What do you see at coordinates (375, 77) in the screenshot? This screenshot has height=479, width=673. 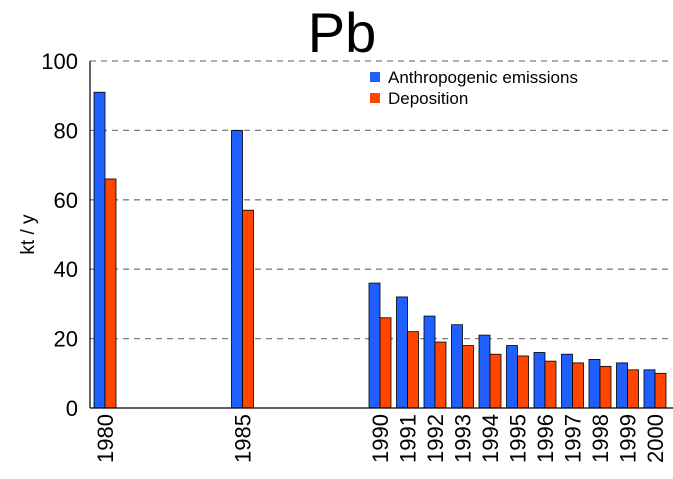 I see `legend-swatch-emissions` at bounding box center [375, 77].